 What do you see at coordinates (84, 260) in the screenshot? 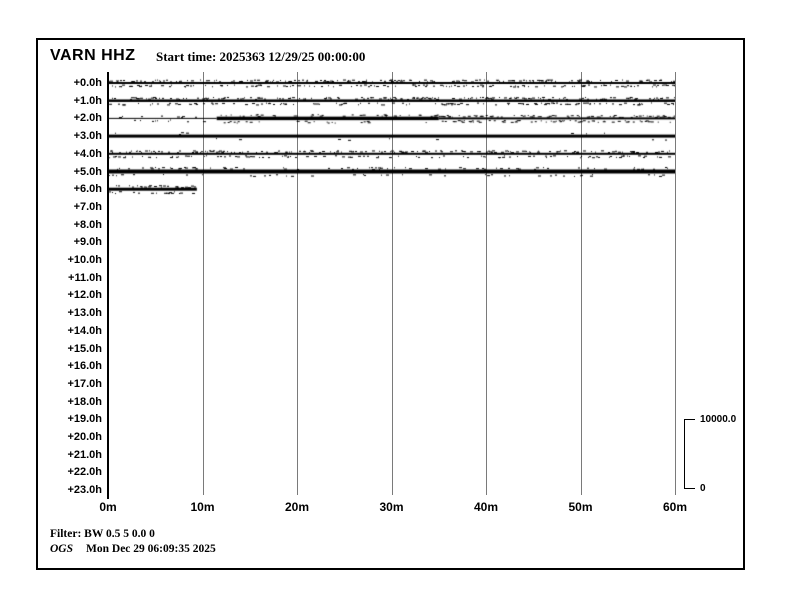
I see `y-tick-label: +10.0h` at bounding box center [84, 260].